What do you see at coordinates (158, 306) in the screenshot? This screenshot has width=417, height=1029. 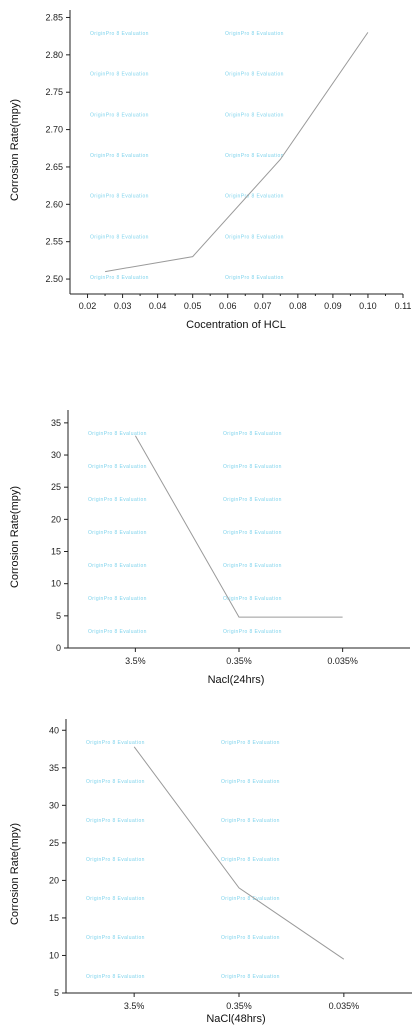 I see `x-tick-label: 0.04` at bounding box center [158, 306].